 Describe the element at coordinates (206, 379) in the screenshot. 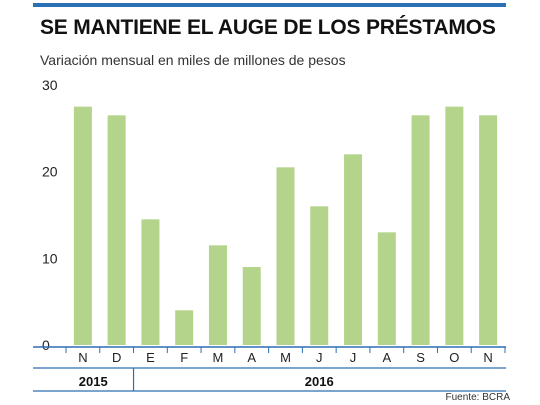

I see `year-labels: 2015 2016` at that location.